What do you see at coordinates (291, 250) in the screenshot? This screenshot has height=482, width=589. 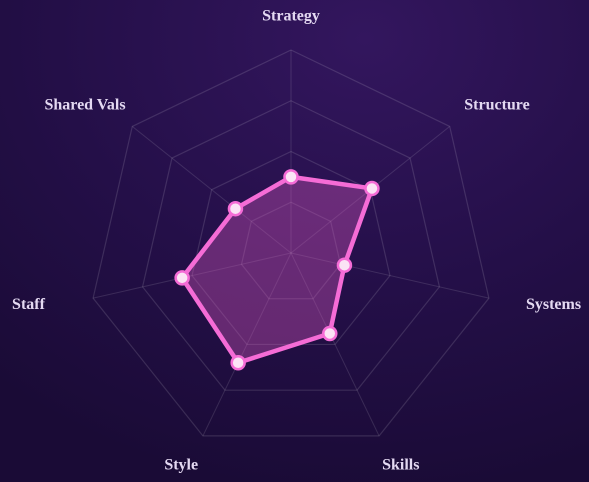 I see `grid-ring` at bounding box center [291, 250].